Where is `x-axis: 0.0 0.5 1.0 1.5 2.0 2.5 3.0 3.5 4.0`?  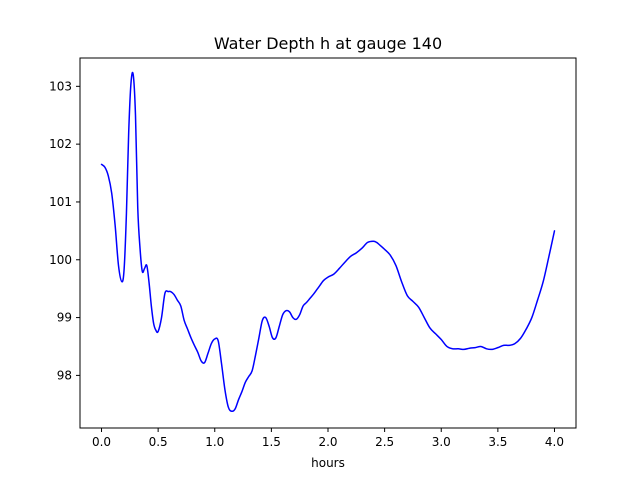 x-axis: 0.0 0.5 1.0 1.5 2.0 2.5 3.0 3.5 4.0 is located at coordinates (328, 438).